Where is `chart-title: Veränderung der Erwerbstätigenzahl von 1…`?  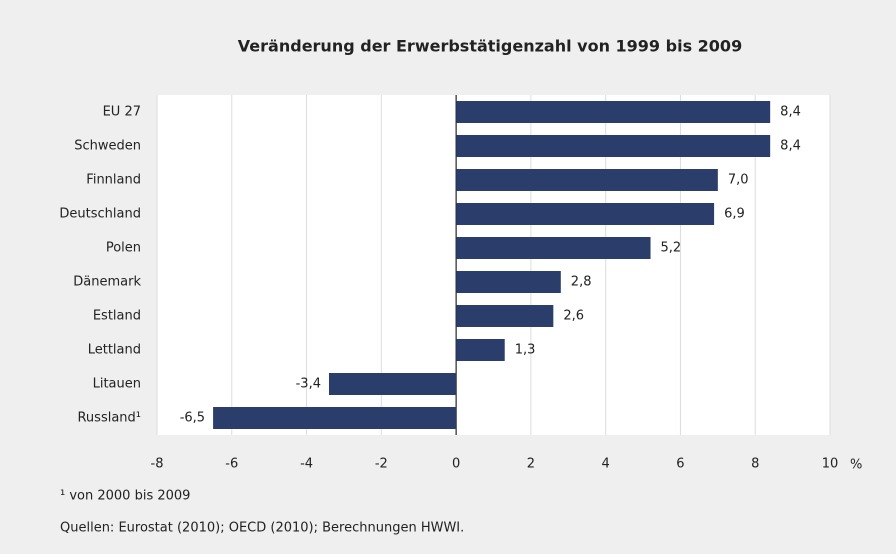 chart-title: Veränderung der Erwerbstätigenzahl von 1… is located at coordinates (490, 46).